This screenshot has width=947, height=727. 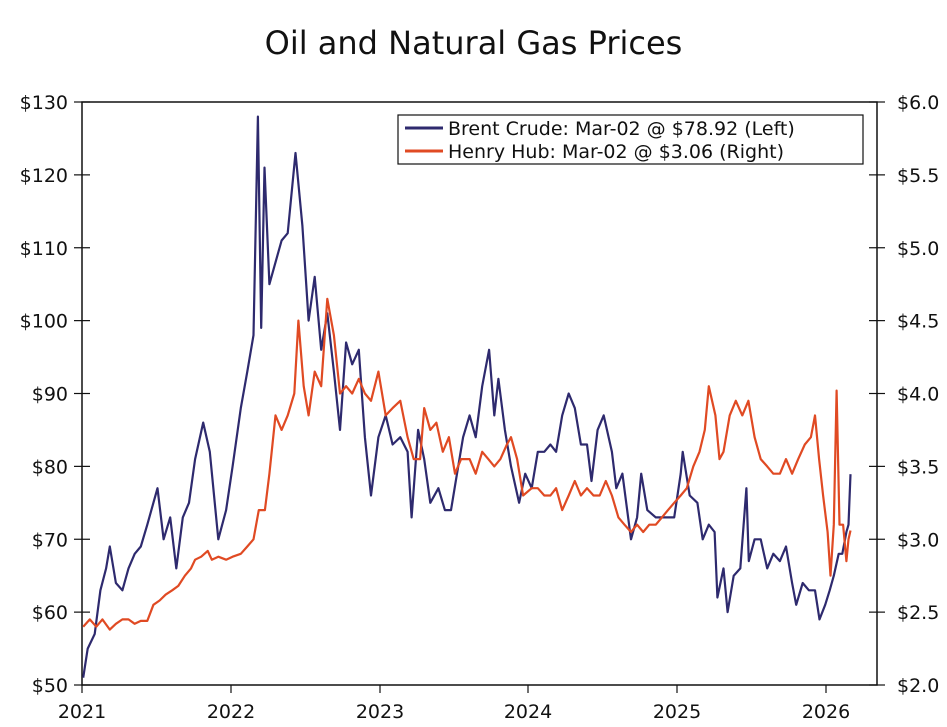 I want to click on left-tick-label: $80, so click(x=50, y=467).